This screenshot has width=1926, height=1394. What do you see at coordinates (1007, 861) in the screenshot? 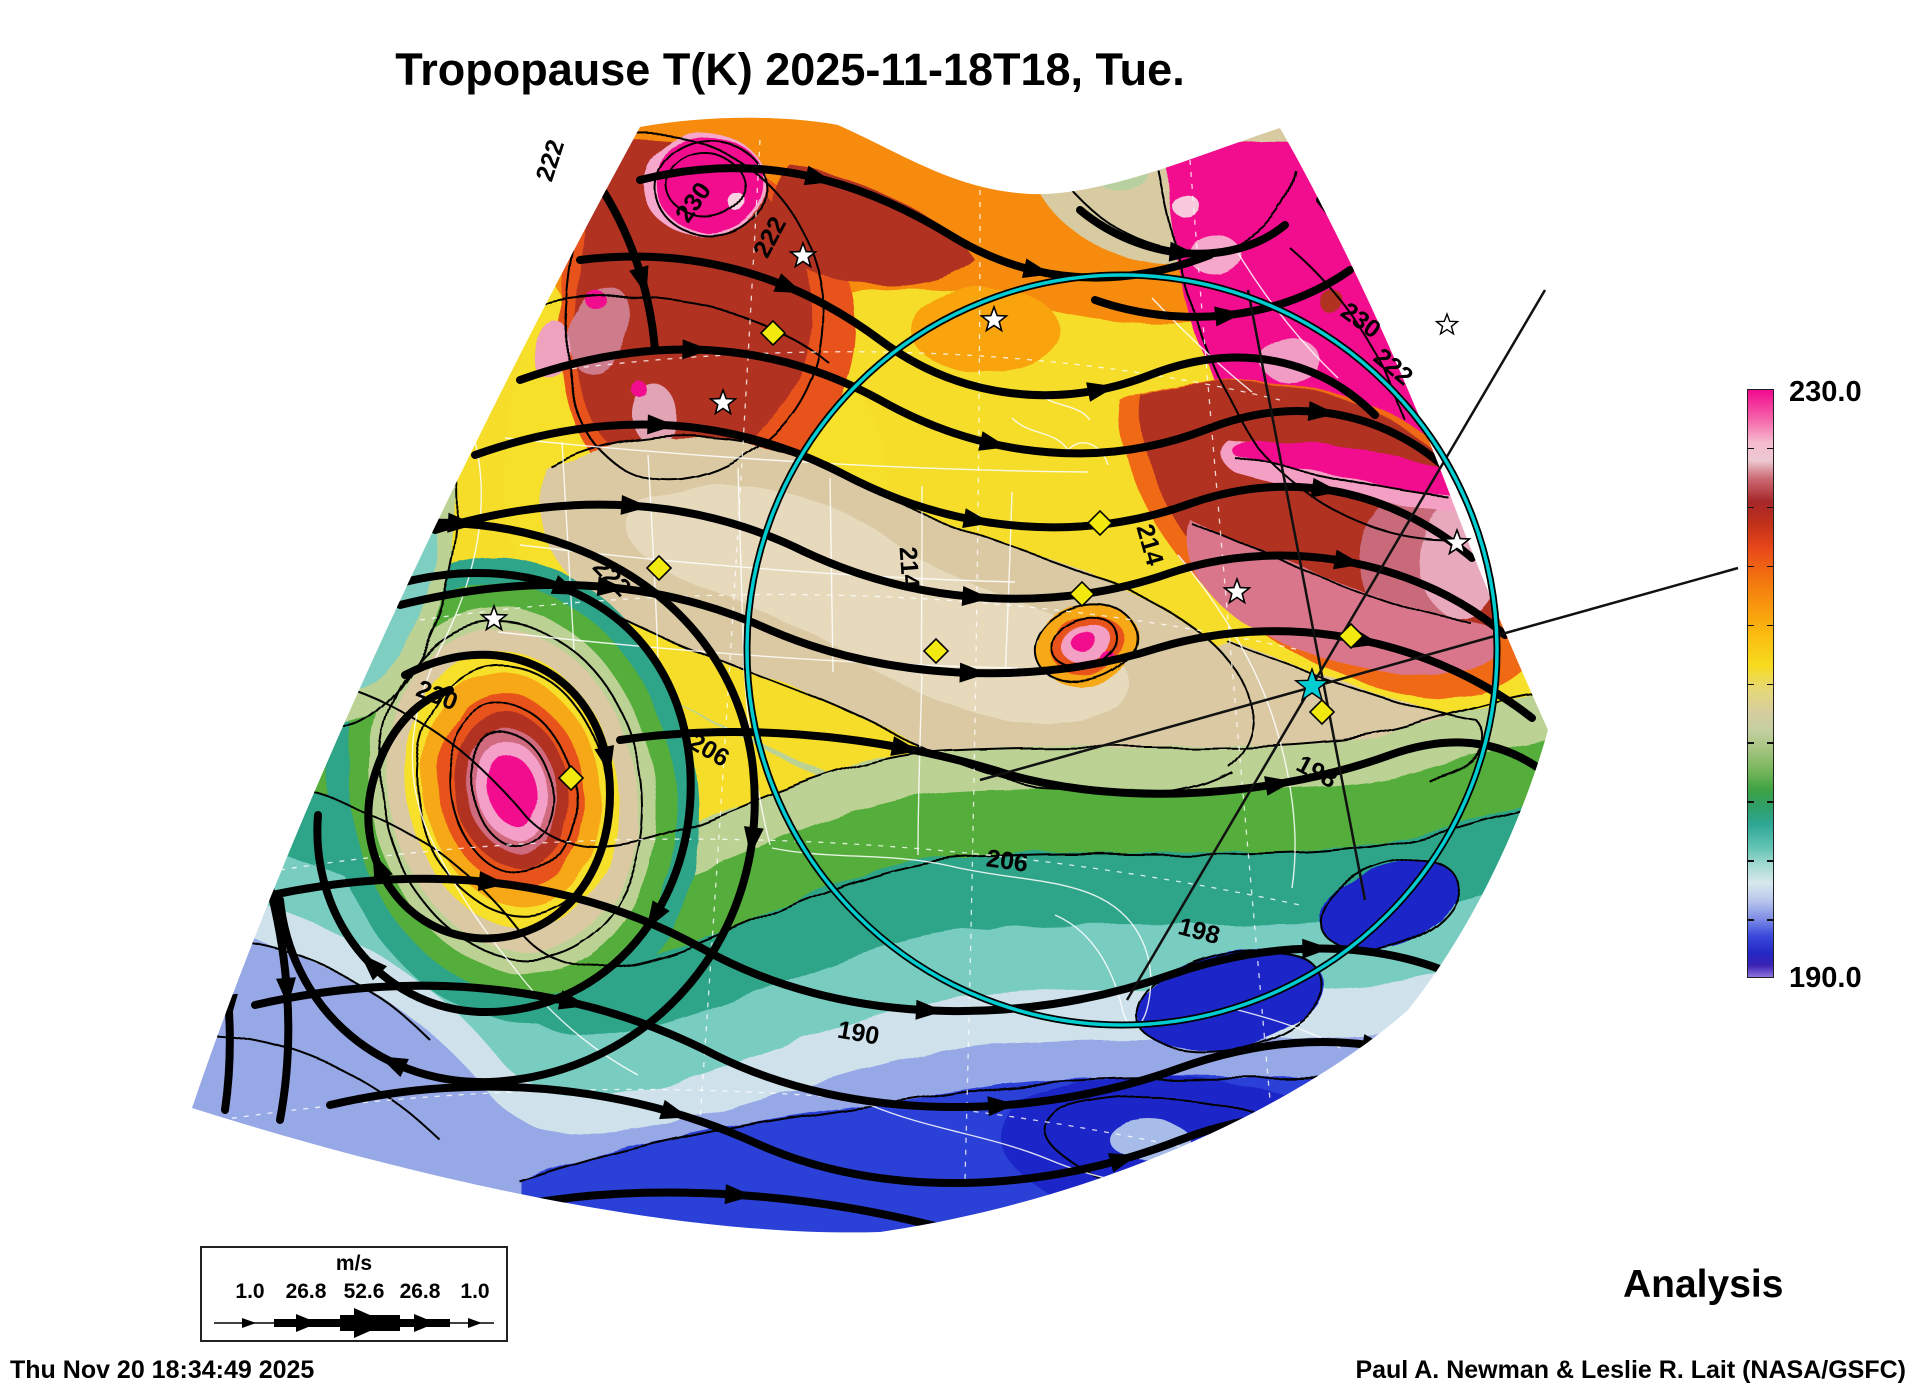
I see `contour-value-label: 206` at bounding box center [1007, 861].